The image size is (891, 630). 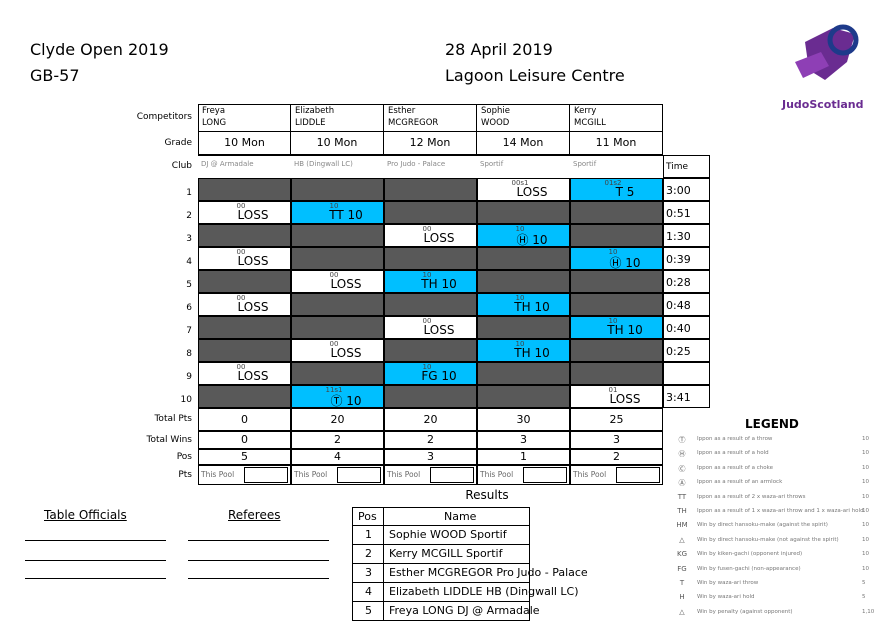 What do you see at coordinates (686, 235) in the screenshot?
I see `time-cell: 1:30` at bounding box center [686, 235].